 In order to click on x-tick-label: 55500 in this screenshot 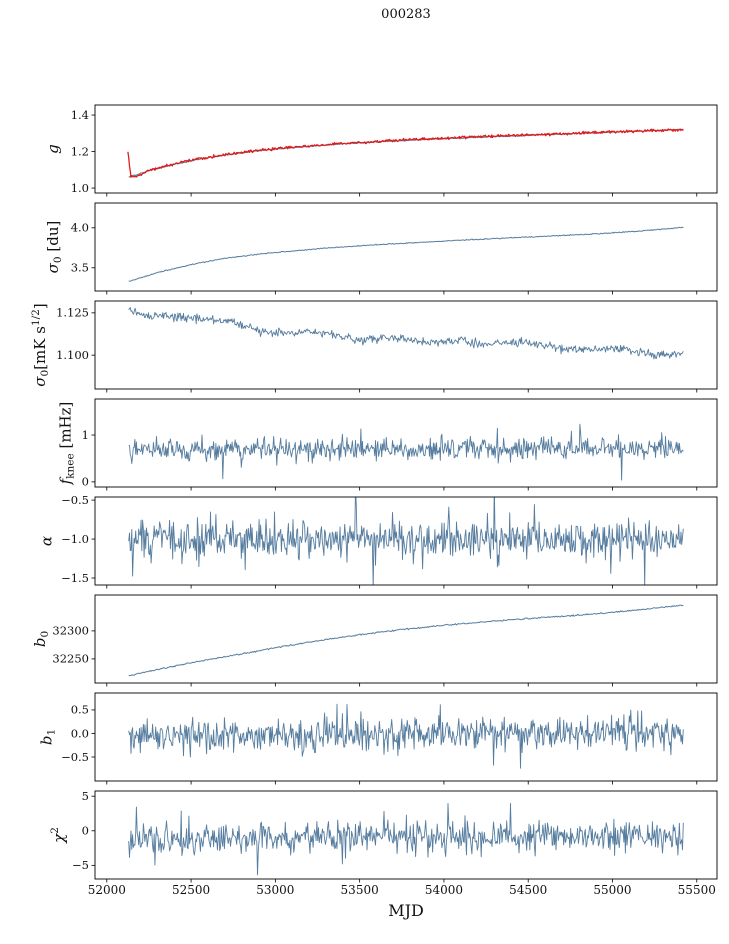, I will do `click(697, 890)`.